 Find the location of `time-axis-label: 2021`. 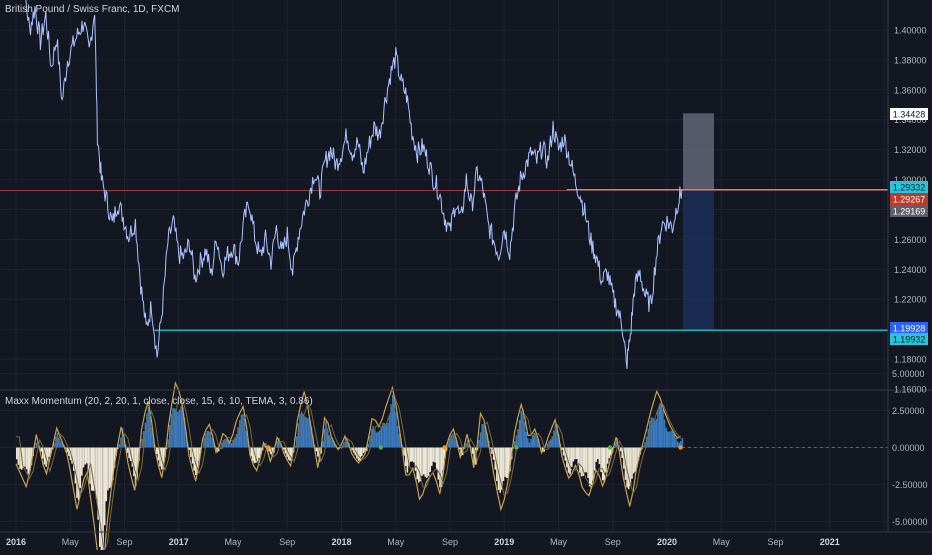

time-axis-label: 2021 is located at coordinates (830, 542).